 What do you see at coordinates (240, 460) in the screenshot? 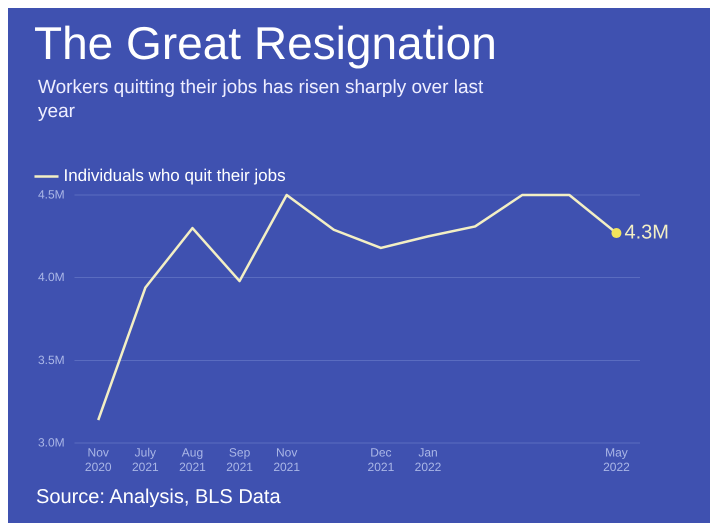
I see `x-tick-label: Sep 2021` at bounding box center [240, 460].